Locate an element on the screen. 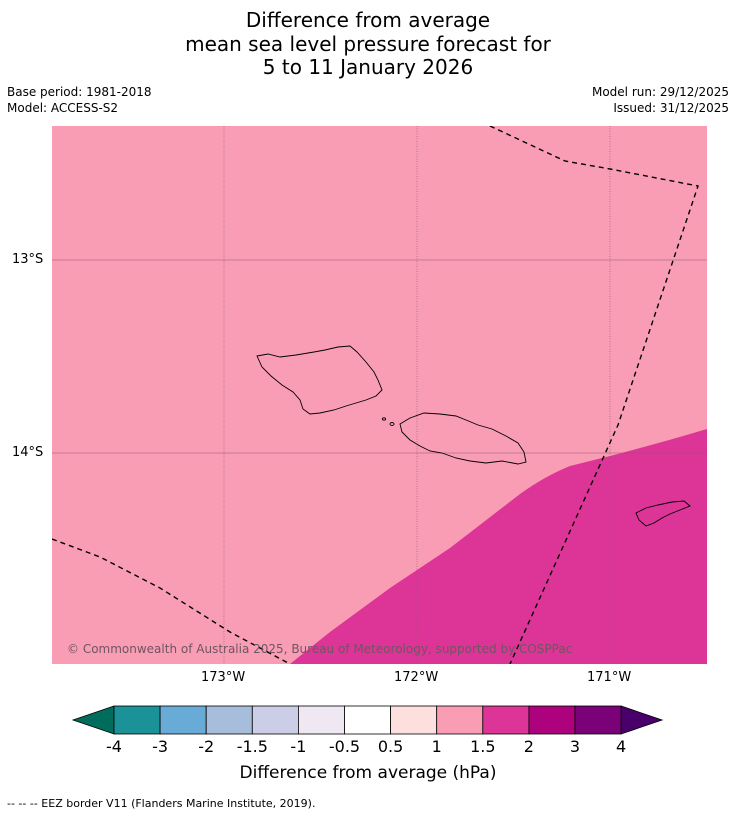 This screenshot has width=736, height=816. colorbar-extend-high is located at coordinates (642, 720).